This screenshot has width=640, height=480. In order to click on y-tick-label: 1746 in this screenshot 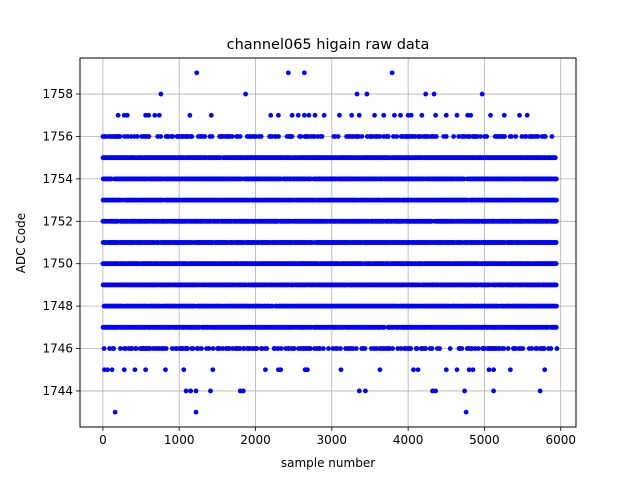, I will do `click(57, 349)`.